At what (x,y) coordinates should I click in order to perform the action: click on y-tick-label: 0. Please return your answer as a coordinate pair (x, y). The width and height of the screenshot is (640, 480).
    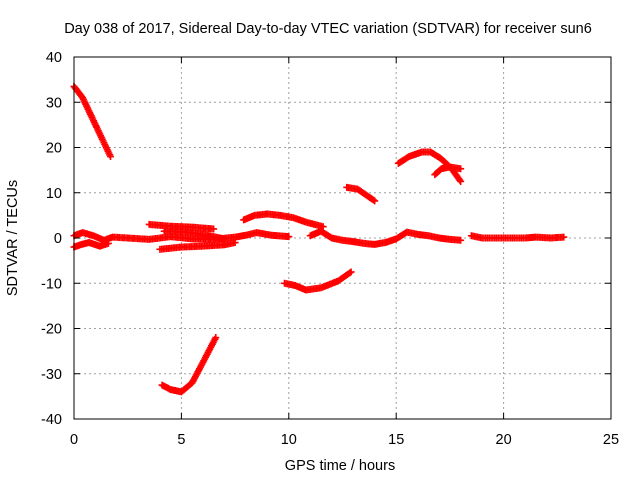
    Looking at the image, I should click on (58, 239).